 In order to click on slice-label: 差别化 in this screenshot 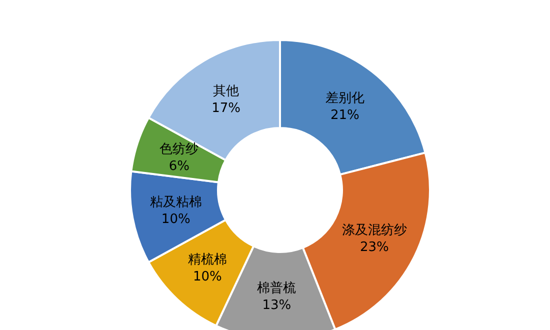, I will do `click(344, 98)`.